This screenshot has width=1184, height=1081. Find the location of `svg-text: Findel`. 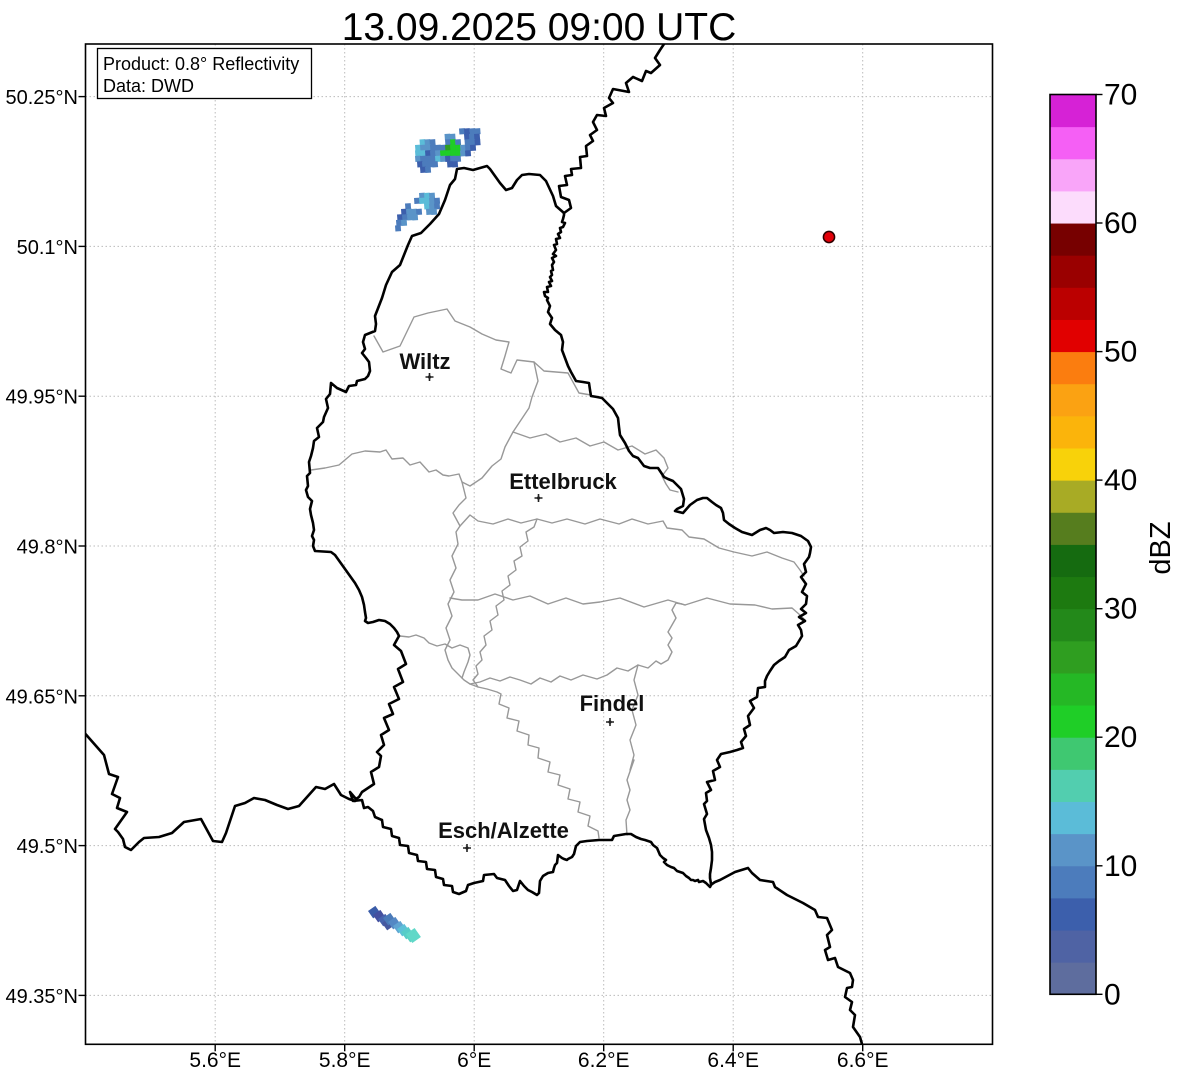

svg-text: Findel is located at coordinates (612, 703).